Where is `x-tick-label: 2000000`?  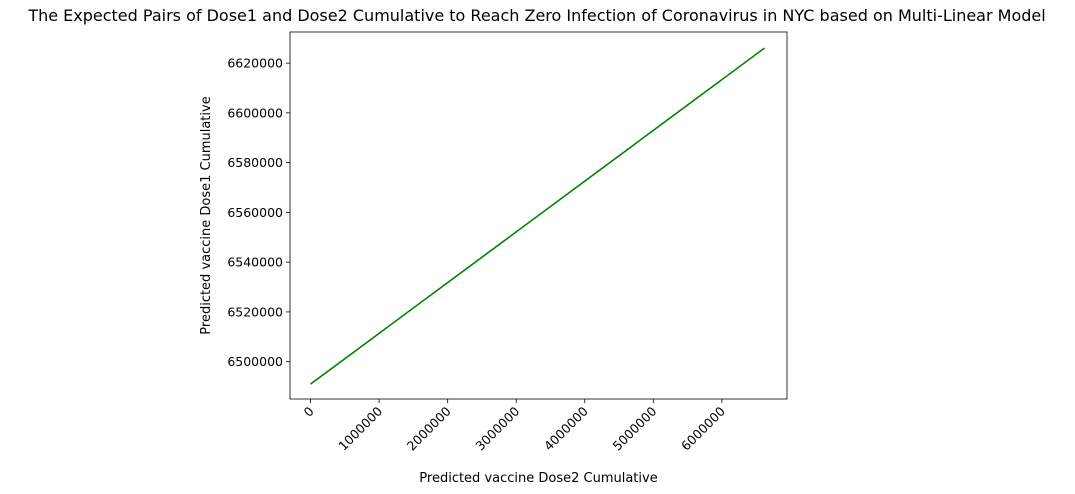 x-tick-label: 2000000 is located at coordinates (429, 428).